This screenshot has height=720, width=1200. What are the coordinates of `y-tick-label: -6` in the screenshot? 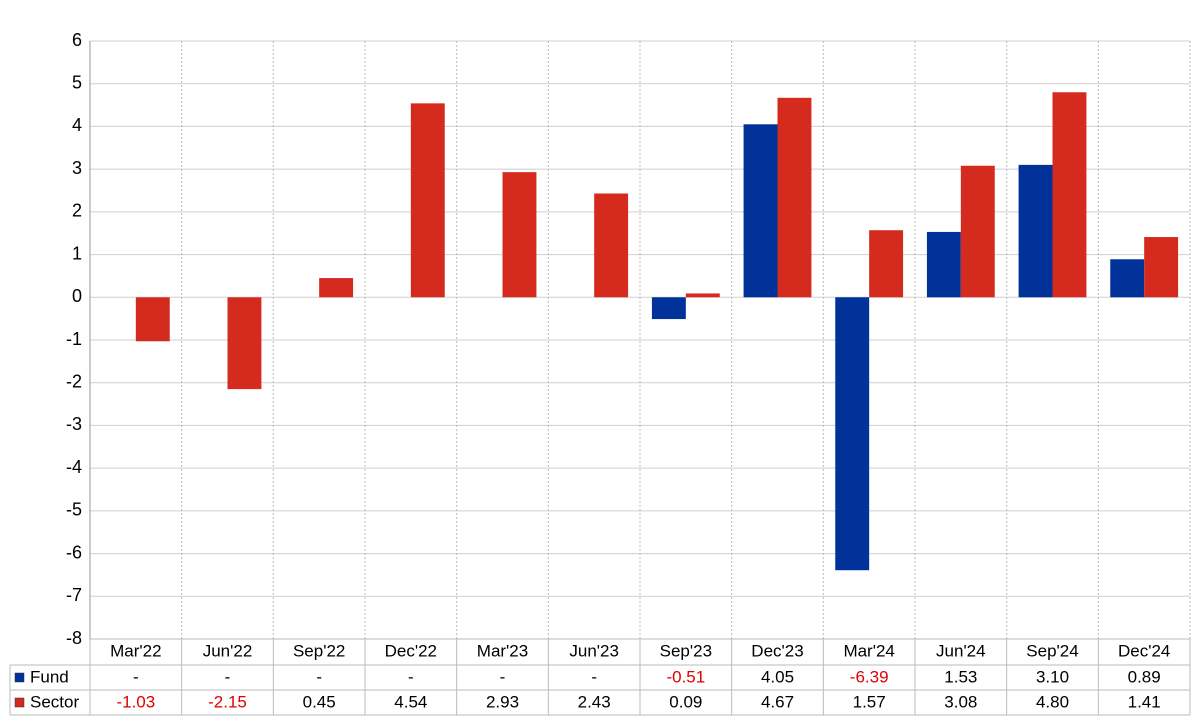 It's located at (74, 552).